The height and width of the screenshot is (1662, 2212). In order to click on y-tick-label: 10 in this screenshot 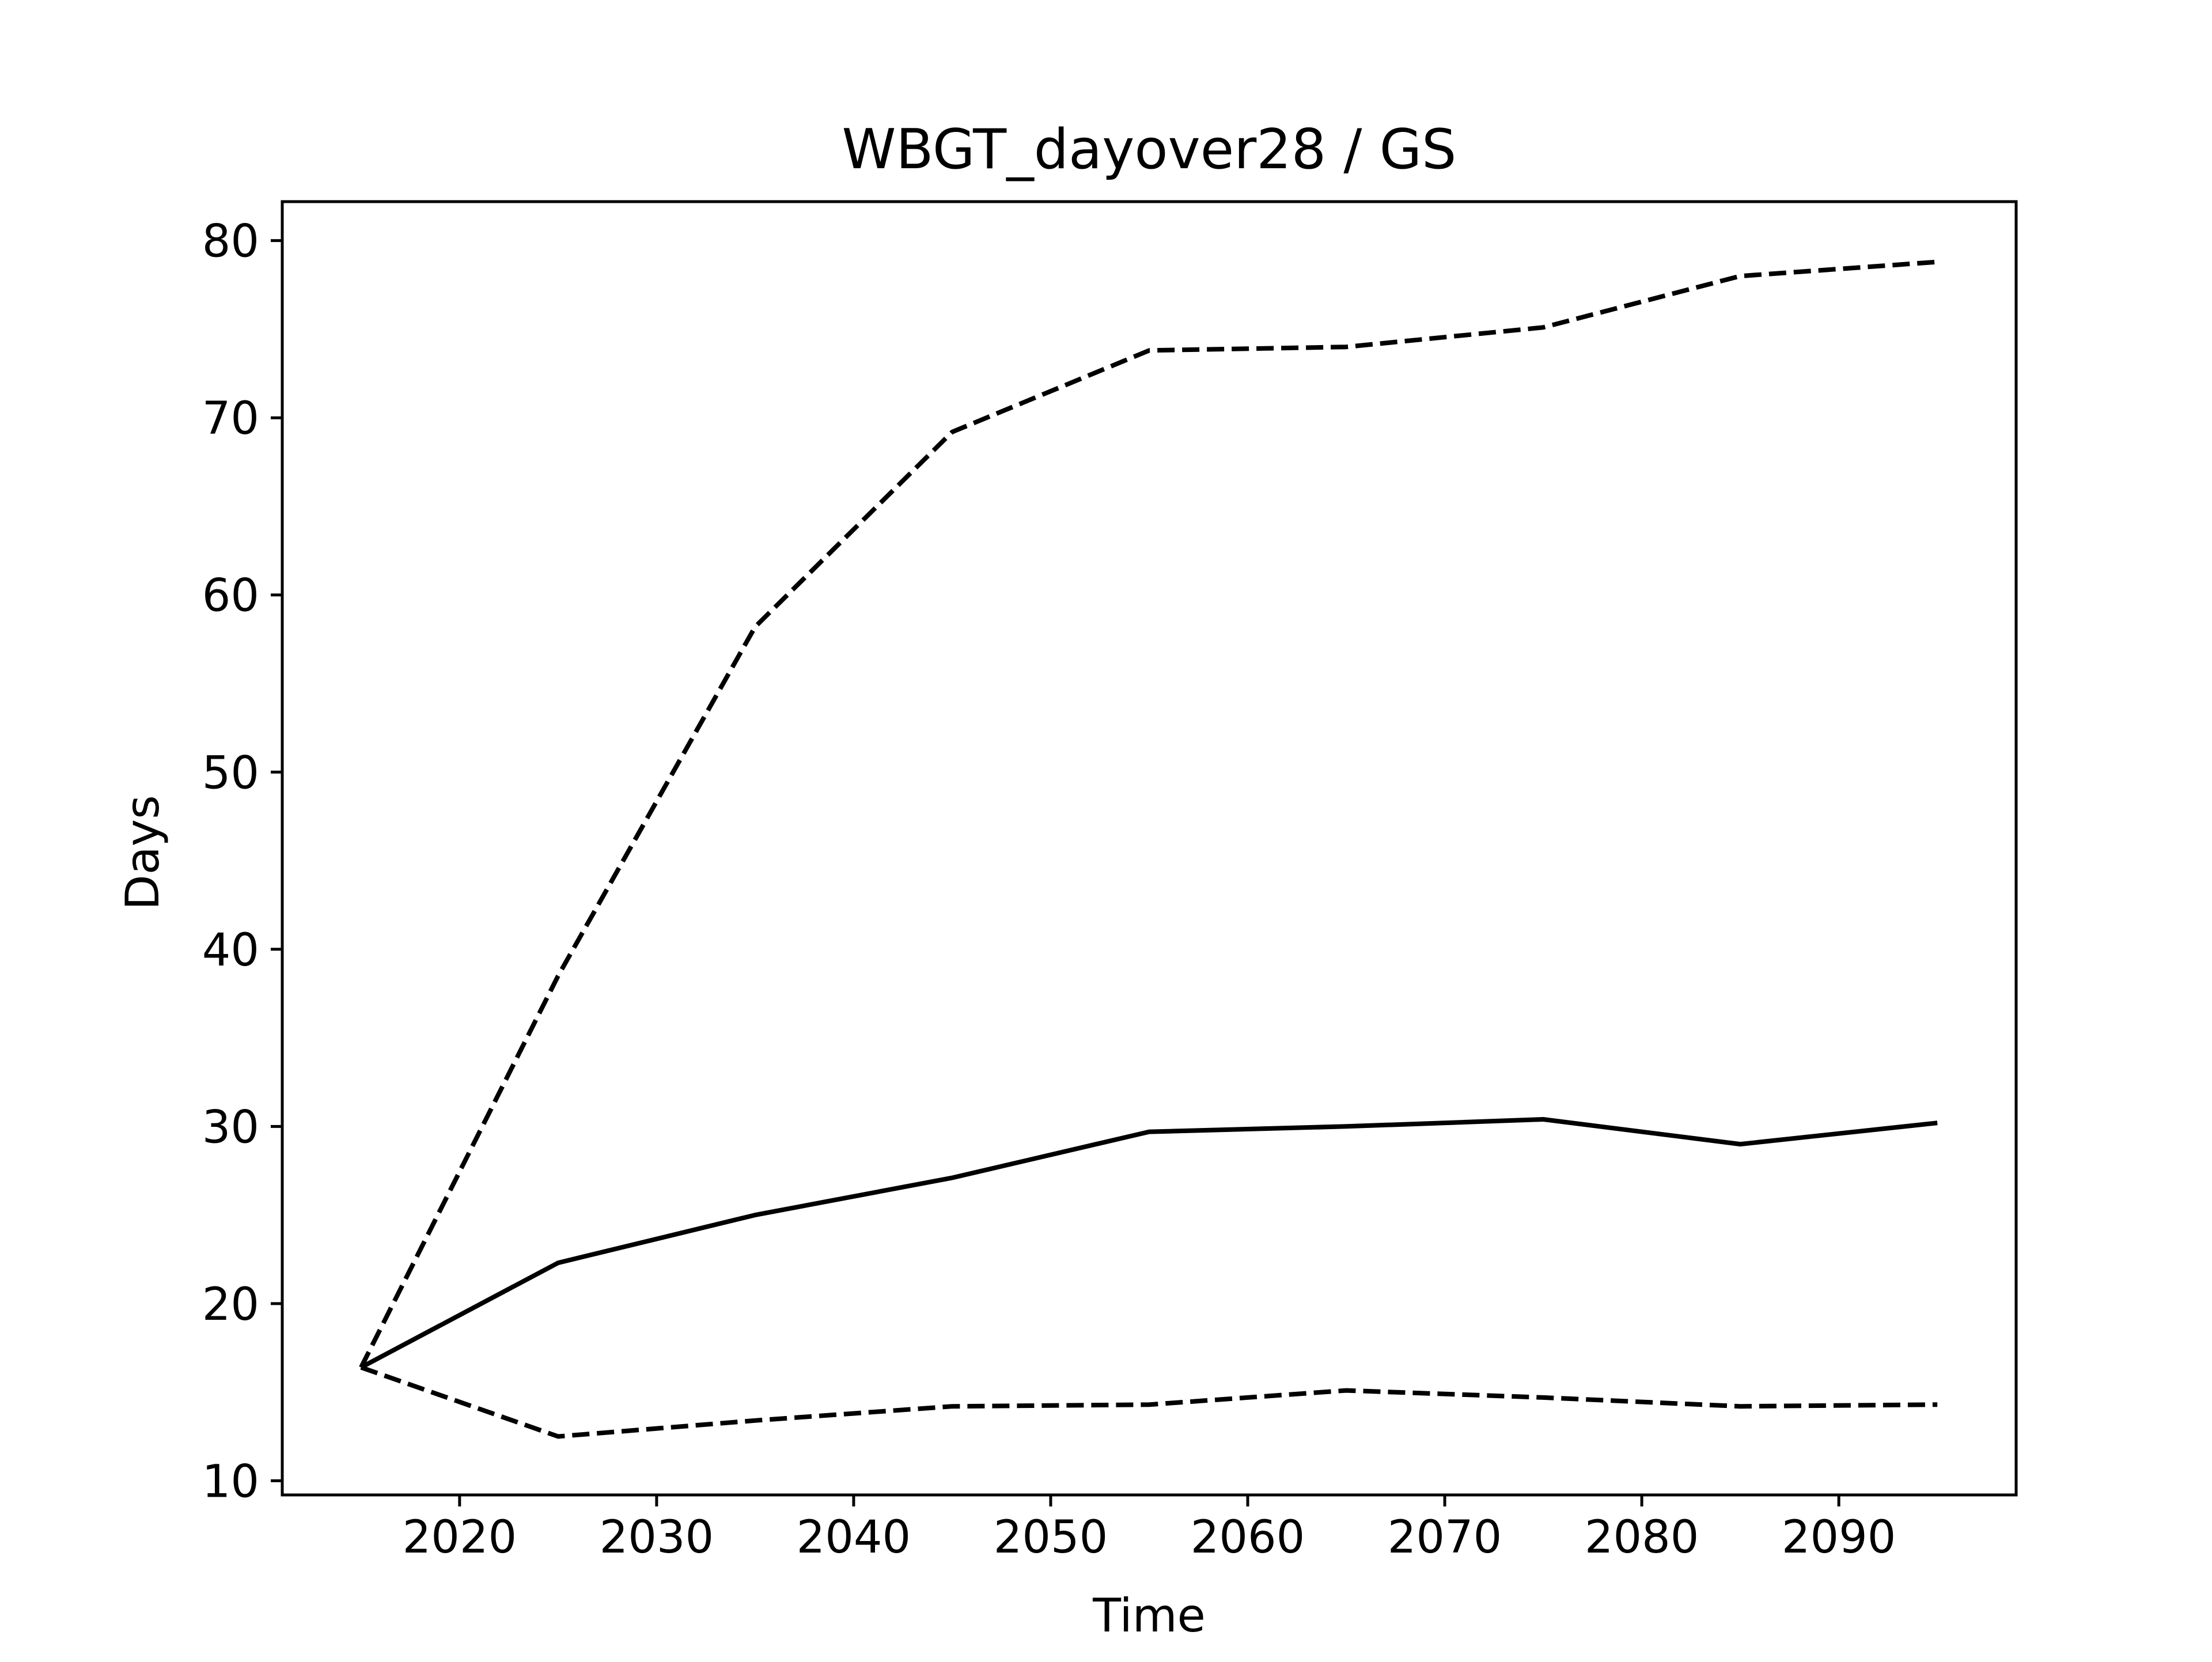, I will do `click(230, 1482)`.